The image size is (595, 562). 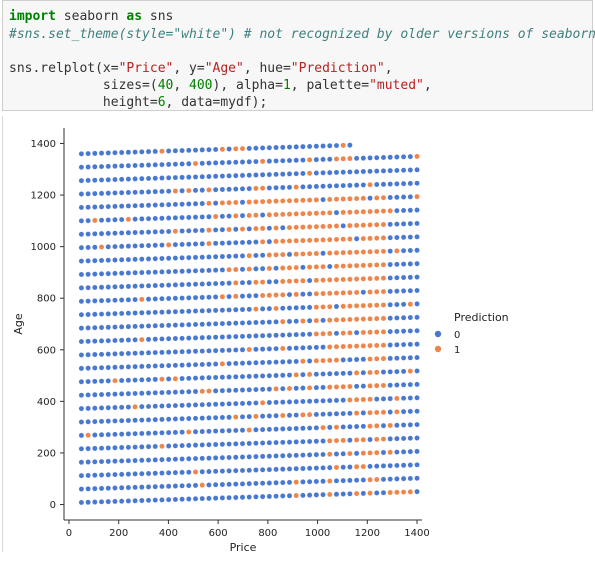 I want to click on x-tick-label: 0, so click(x=69, y=533).